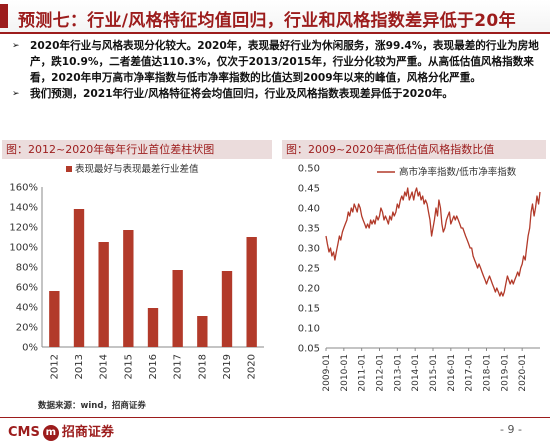 The height and width of the screenshot is (441, 550). What do you see at coordinates (30, 348) in the screenshot?
I see `y-tick-label: 0%` at bounding box center [30, 348].